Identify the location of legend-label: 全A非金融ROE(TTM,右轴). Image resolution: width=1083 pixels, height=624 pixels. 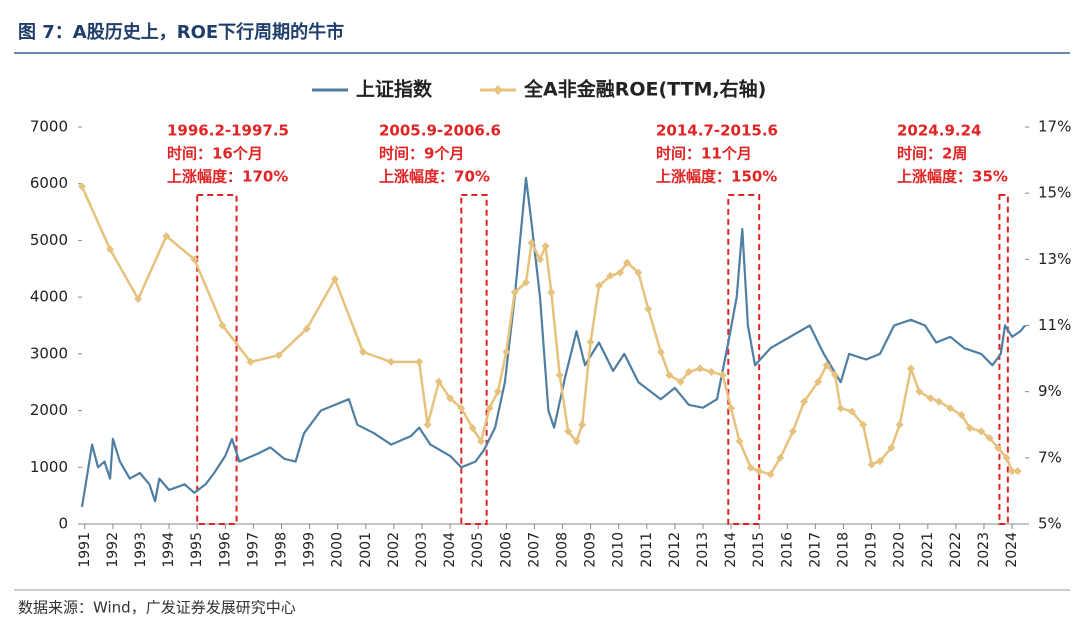
(644, 89).